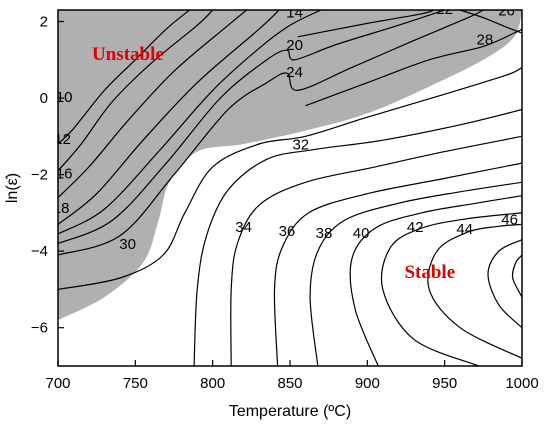  Describe the element at coordinates (44, 98) in the screenshot. I see `y-tick-label: 0` at that location.